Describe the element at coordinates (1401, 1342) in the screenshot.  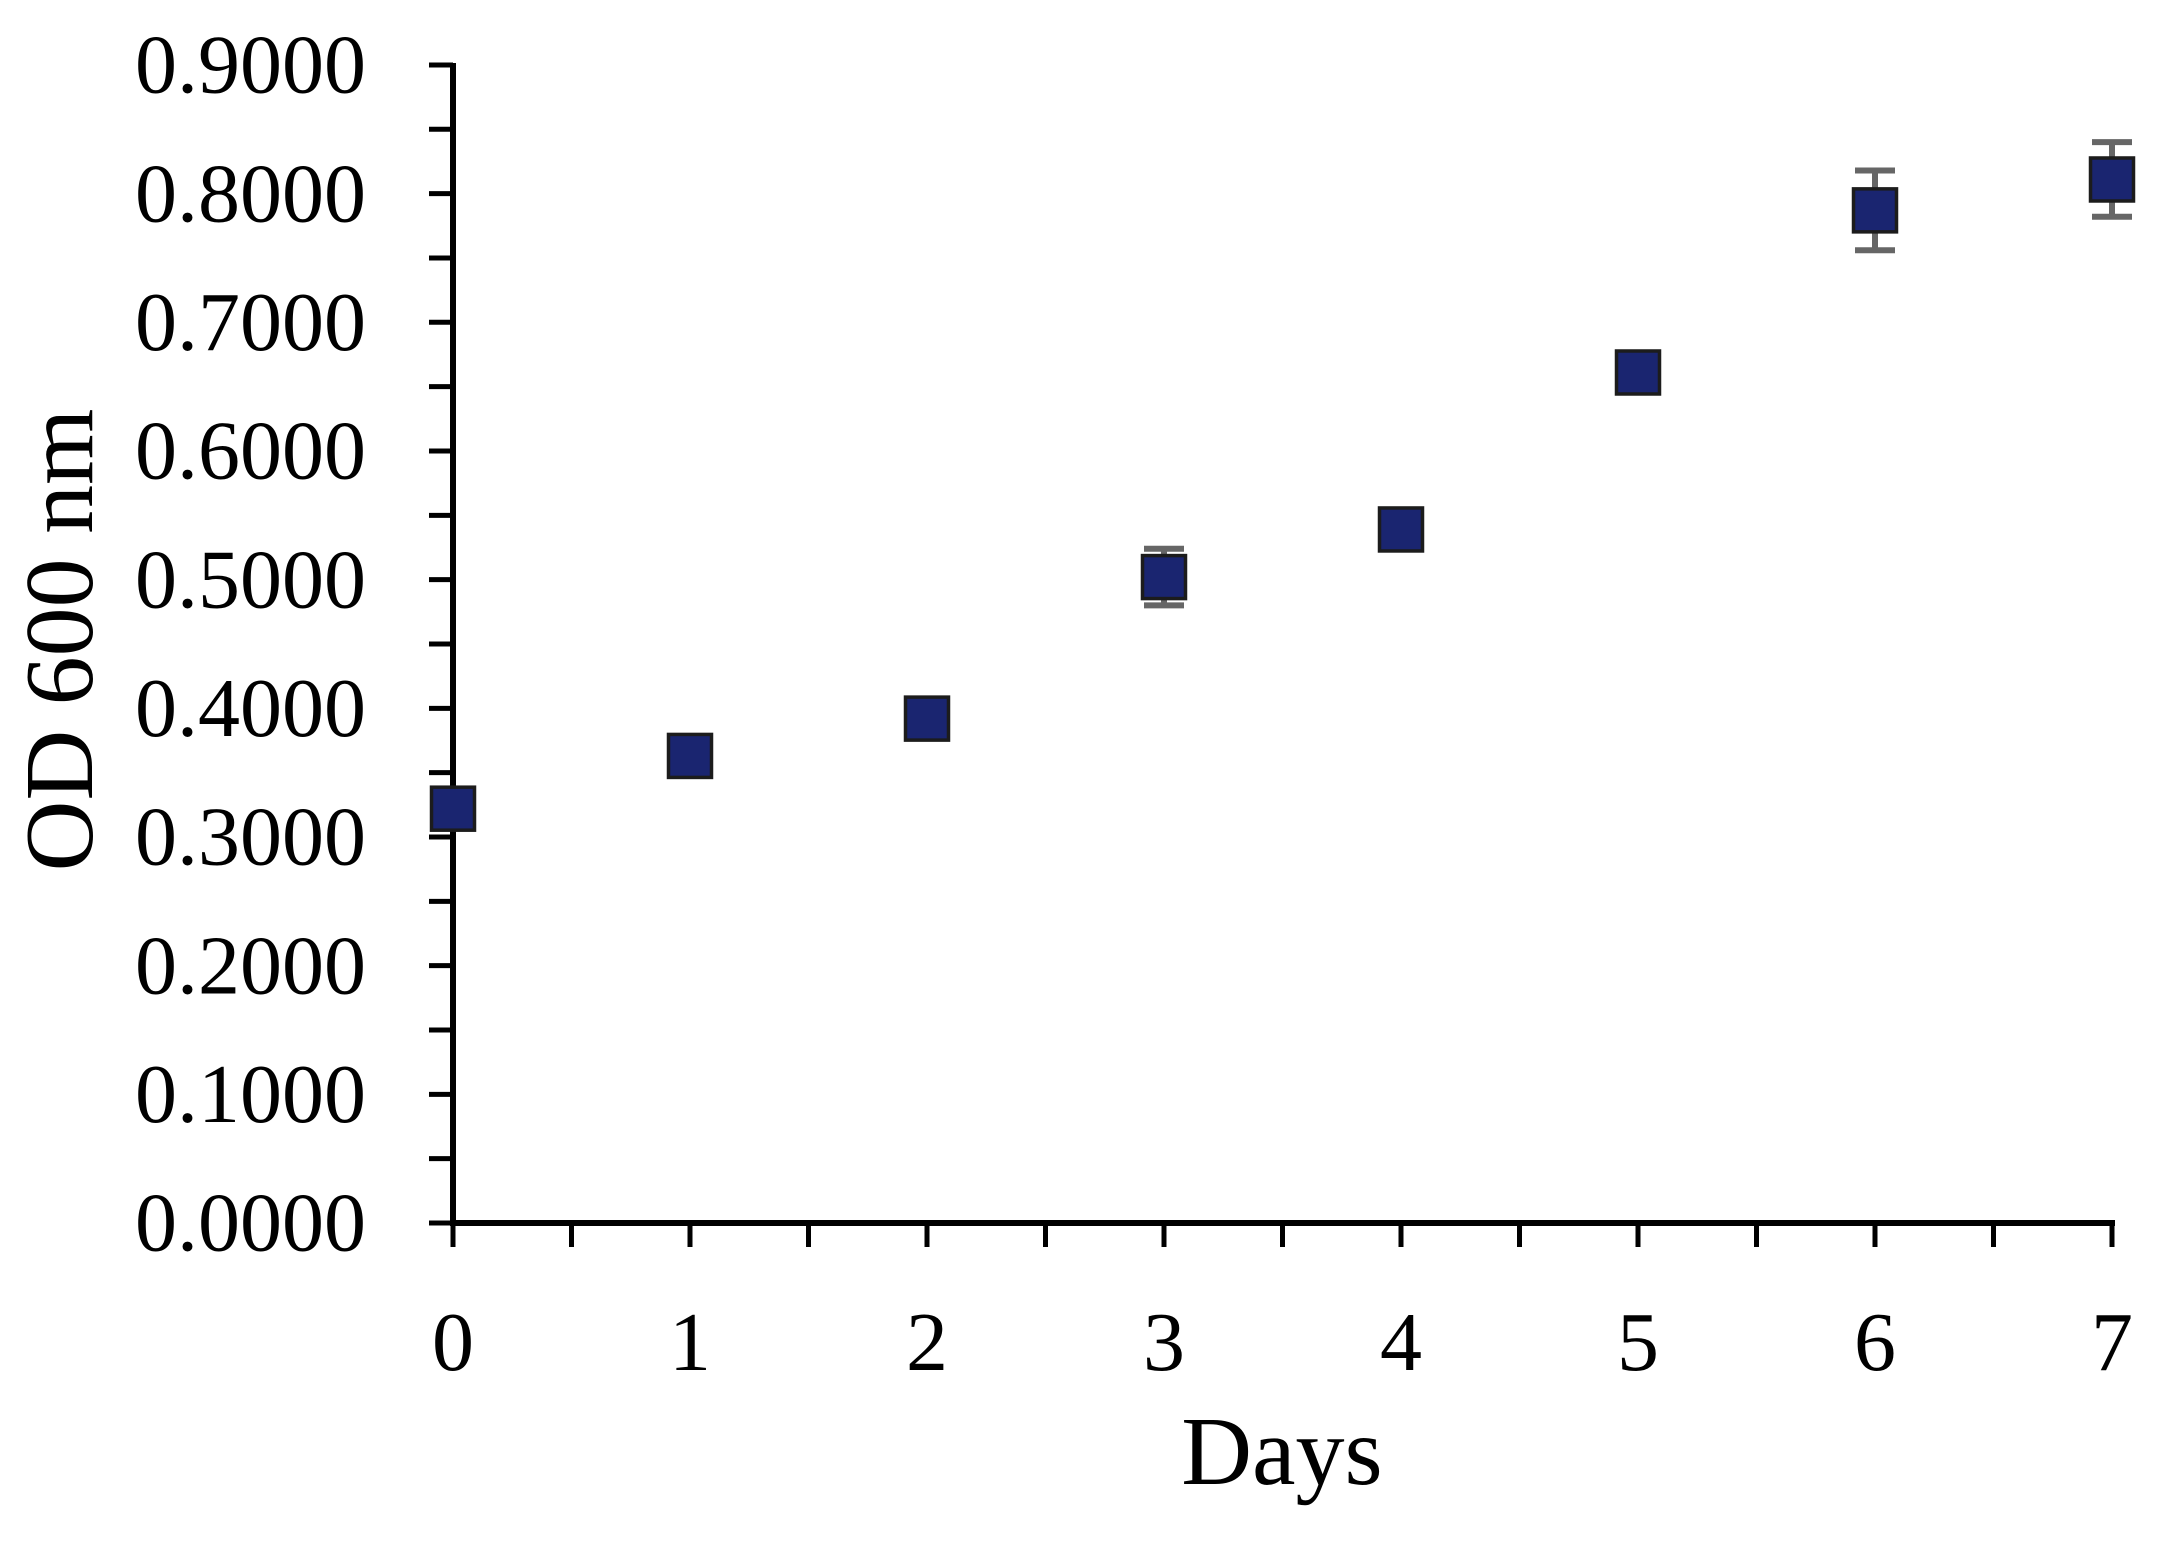
I see `x-tick-label: 4` at that location.